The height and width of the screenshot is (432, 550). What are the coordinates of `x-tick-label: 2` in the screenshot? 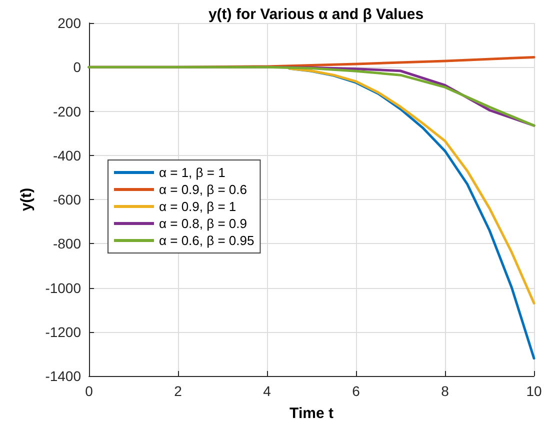 It's located at (178, 391).